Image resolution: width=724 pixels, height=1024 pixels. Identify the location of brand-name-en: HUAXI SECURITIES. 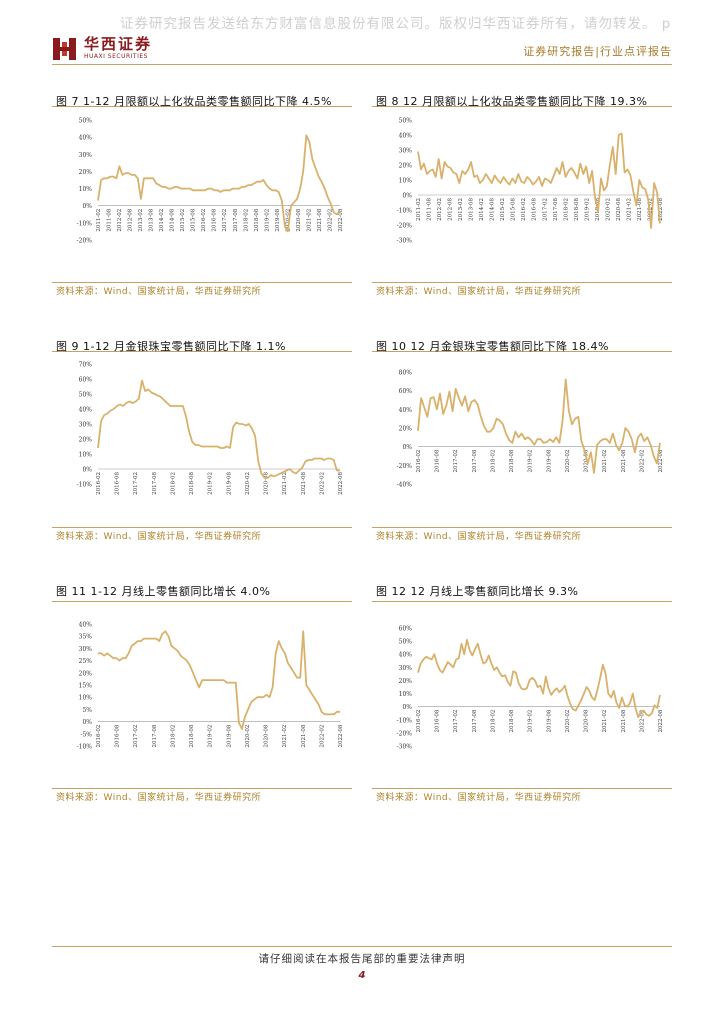
(116, 56).